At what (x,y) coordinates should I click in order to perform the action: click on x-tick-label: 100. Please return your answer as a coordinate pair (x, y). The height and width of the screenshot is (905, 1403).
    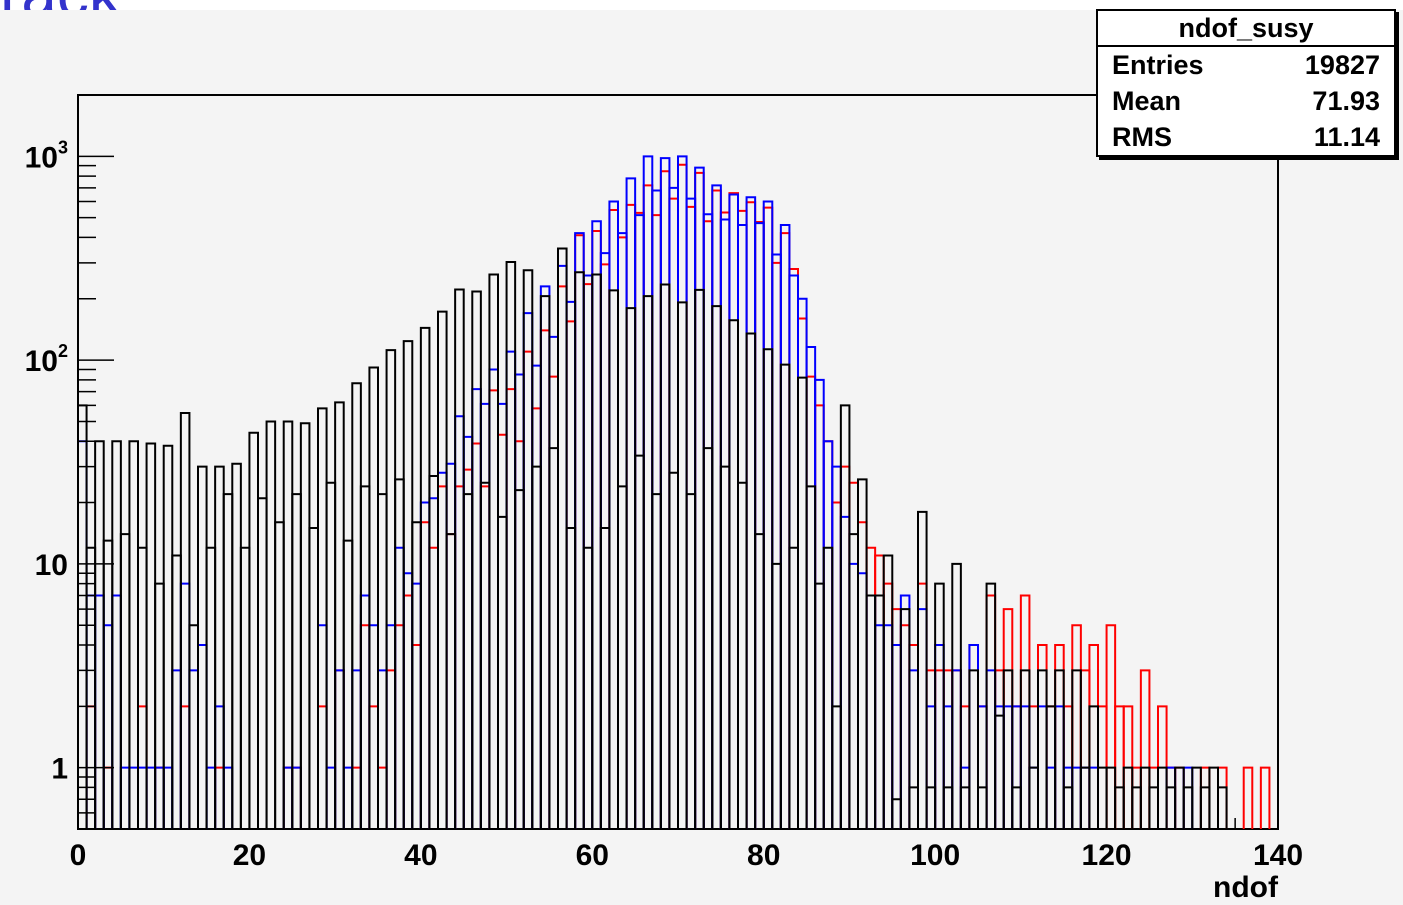
    Looking at the image, I should click on (935, 855).